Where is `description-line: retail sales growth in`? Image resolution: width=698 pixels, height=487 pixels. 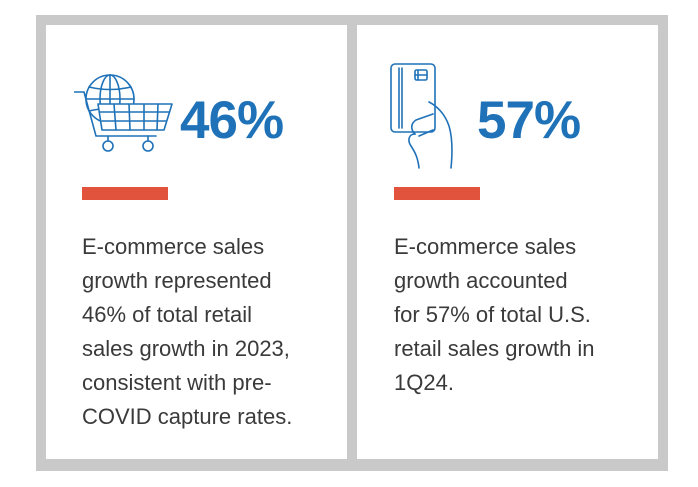
description-line: retail sales growth in is located at coordinates (494, 348).